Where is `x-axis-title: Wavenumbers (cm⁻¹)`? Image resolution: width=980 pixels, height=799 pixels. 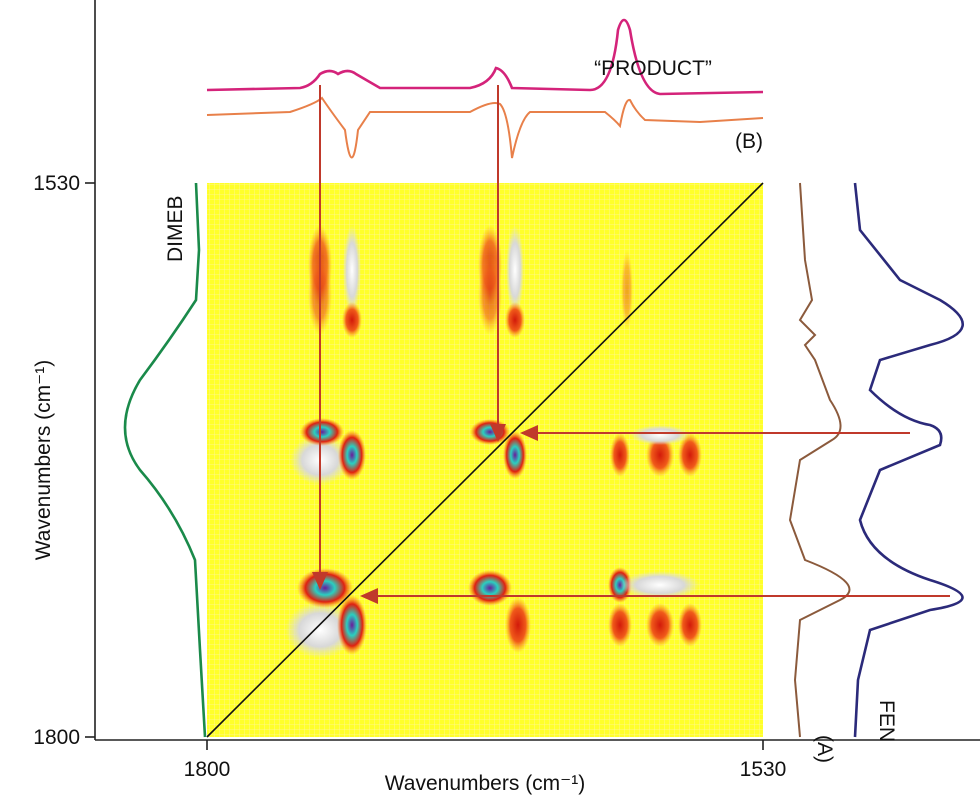
x-axis-title: Wavenumbers (cm⁻¹) is located at coordinates (485, 783).